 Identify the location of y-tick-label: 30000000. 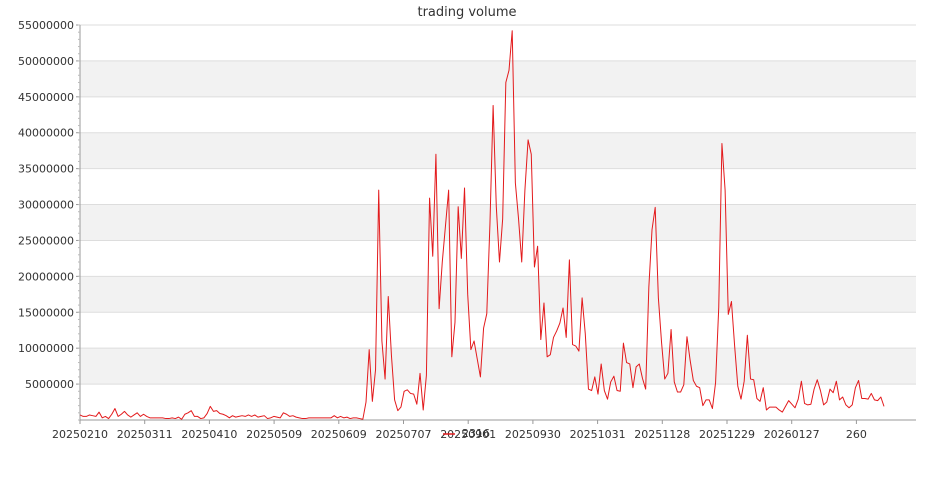
(46, 205).